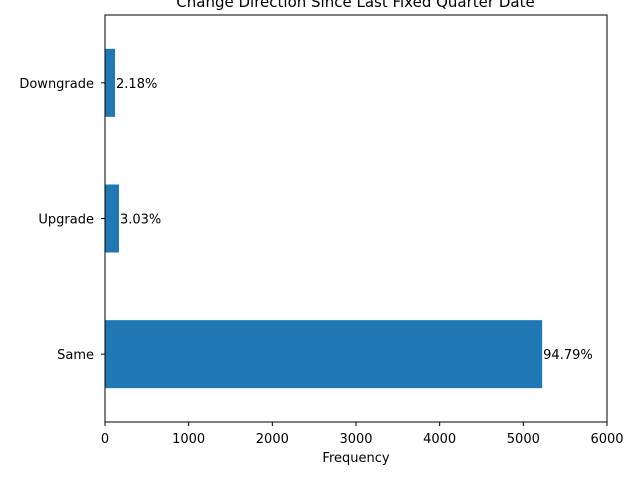 The height and width of the screenshot is (480, 640). I want to click on x-tick-label: 3000, so click(355, 439).